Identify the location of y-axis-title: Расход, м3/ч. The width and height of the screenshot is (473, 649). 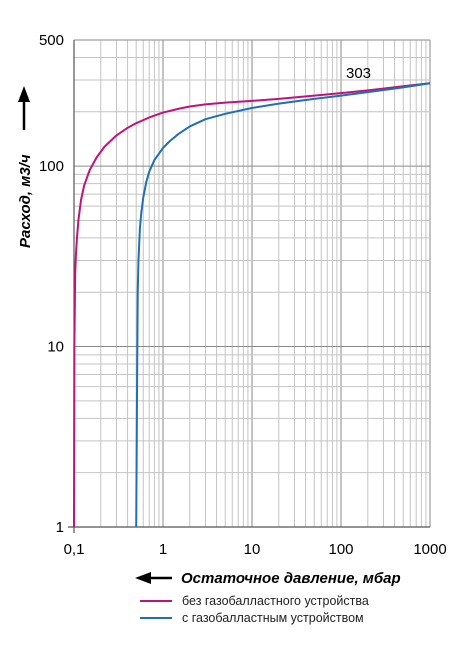
(25, 201).